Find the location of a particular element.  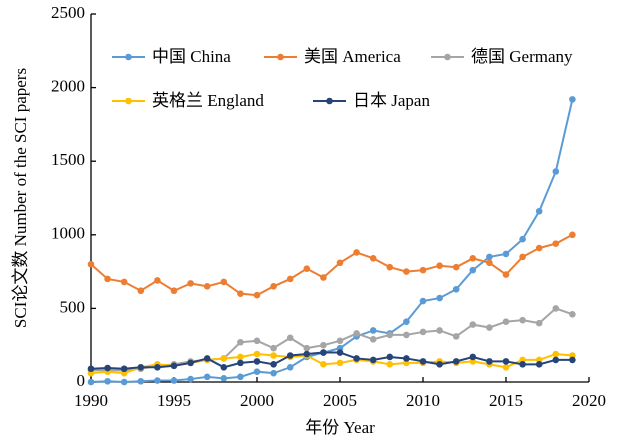

x-tick-label: 1990 is located at coordinates (91, 400).